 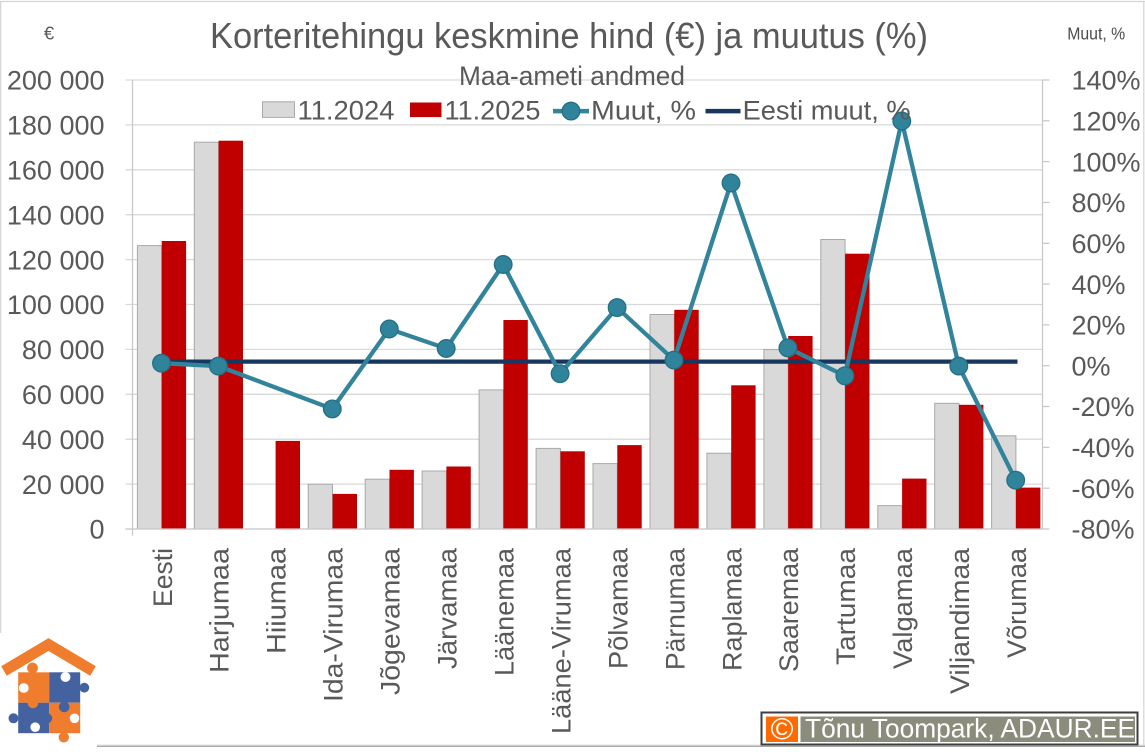 I want to click on svg-text: 0, so click(x=96, y=530).